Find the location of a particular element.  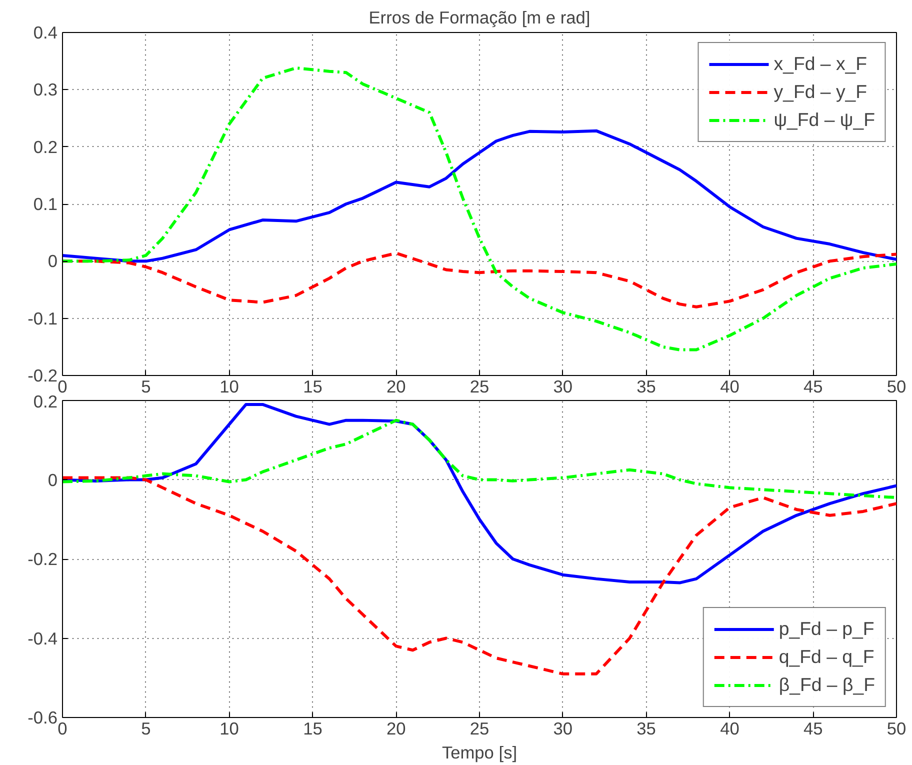

legend-label: x_Fd – x_F is located at coordinates (821, 64).